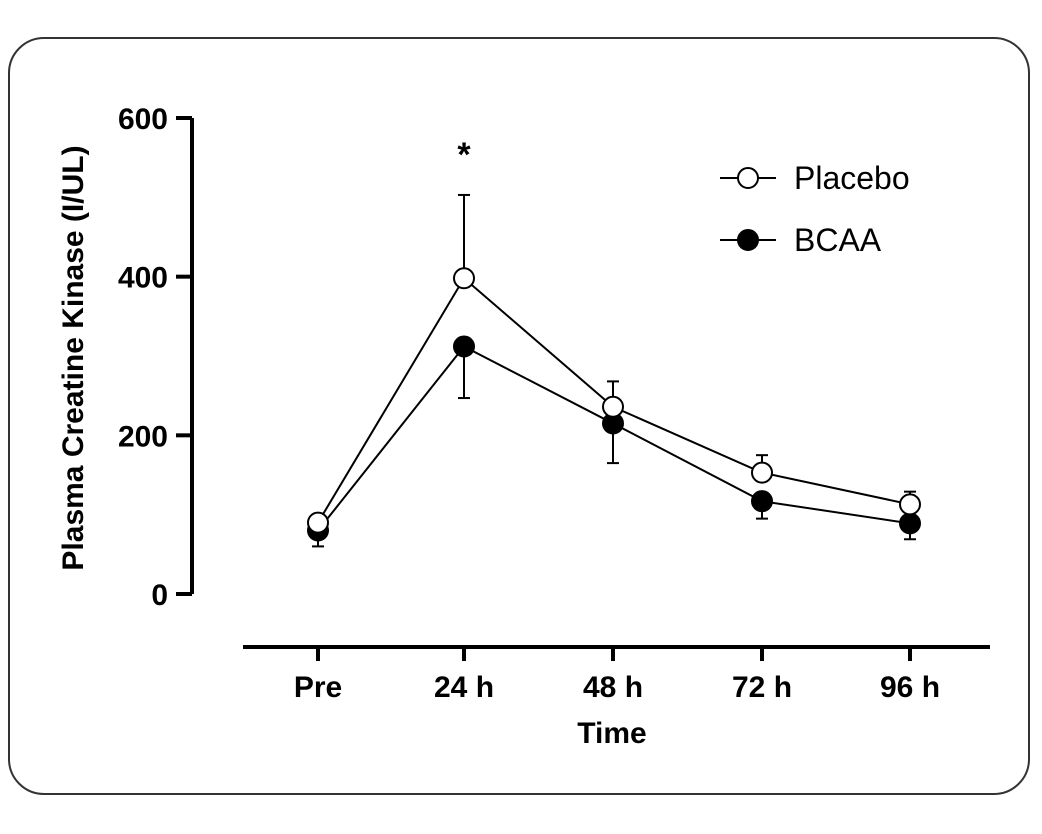 The image size is (1042, 834). I want to click on legend-marker-bcaa, so click(748, 240).